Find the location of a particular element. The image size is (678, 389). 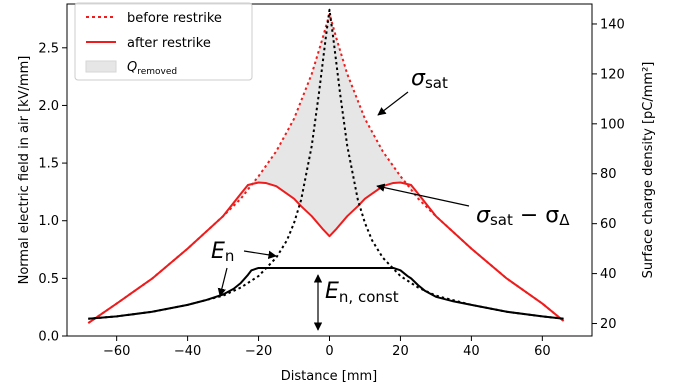

y-tick-label-right: 40 is located at coordinates (608, 274).